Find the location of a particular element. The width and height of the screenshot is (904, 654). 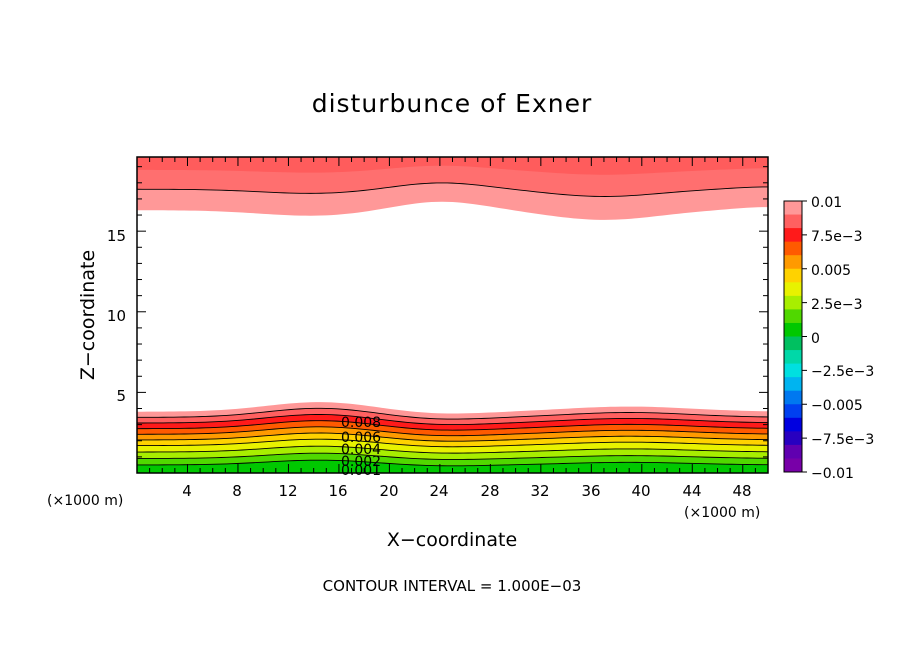

colorbar-label-3: 2.5e−3 is located at coordinates (837, 305).